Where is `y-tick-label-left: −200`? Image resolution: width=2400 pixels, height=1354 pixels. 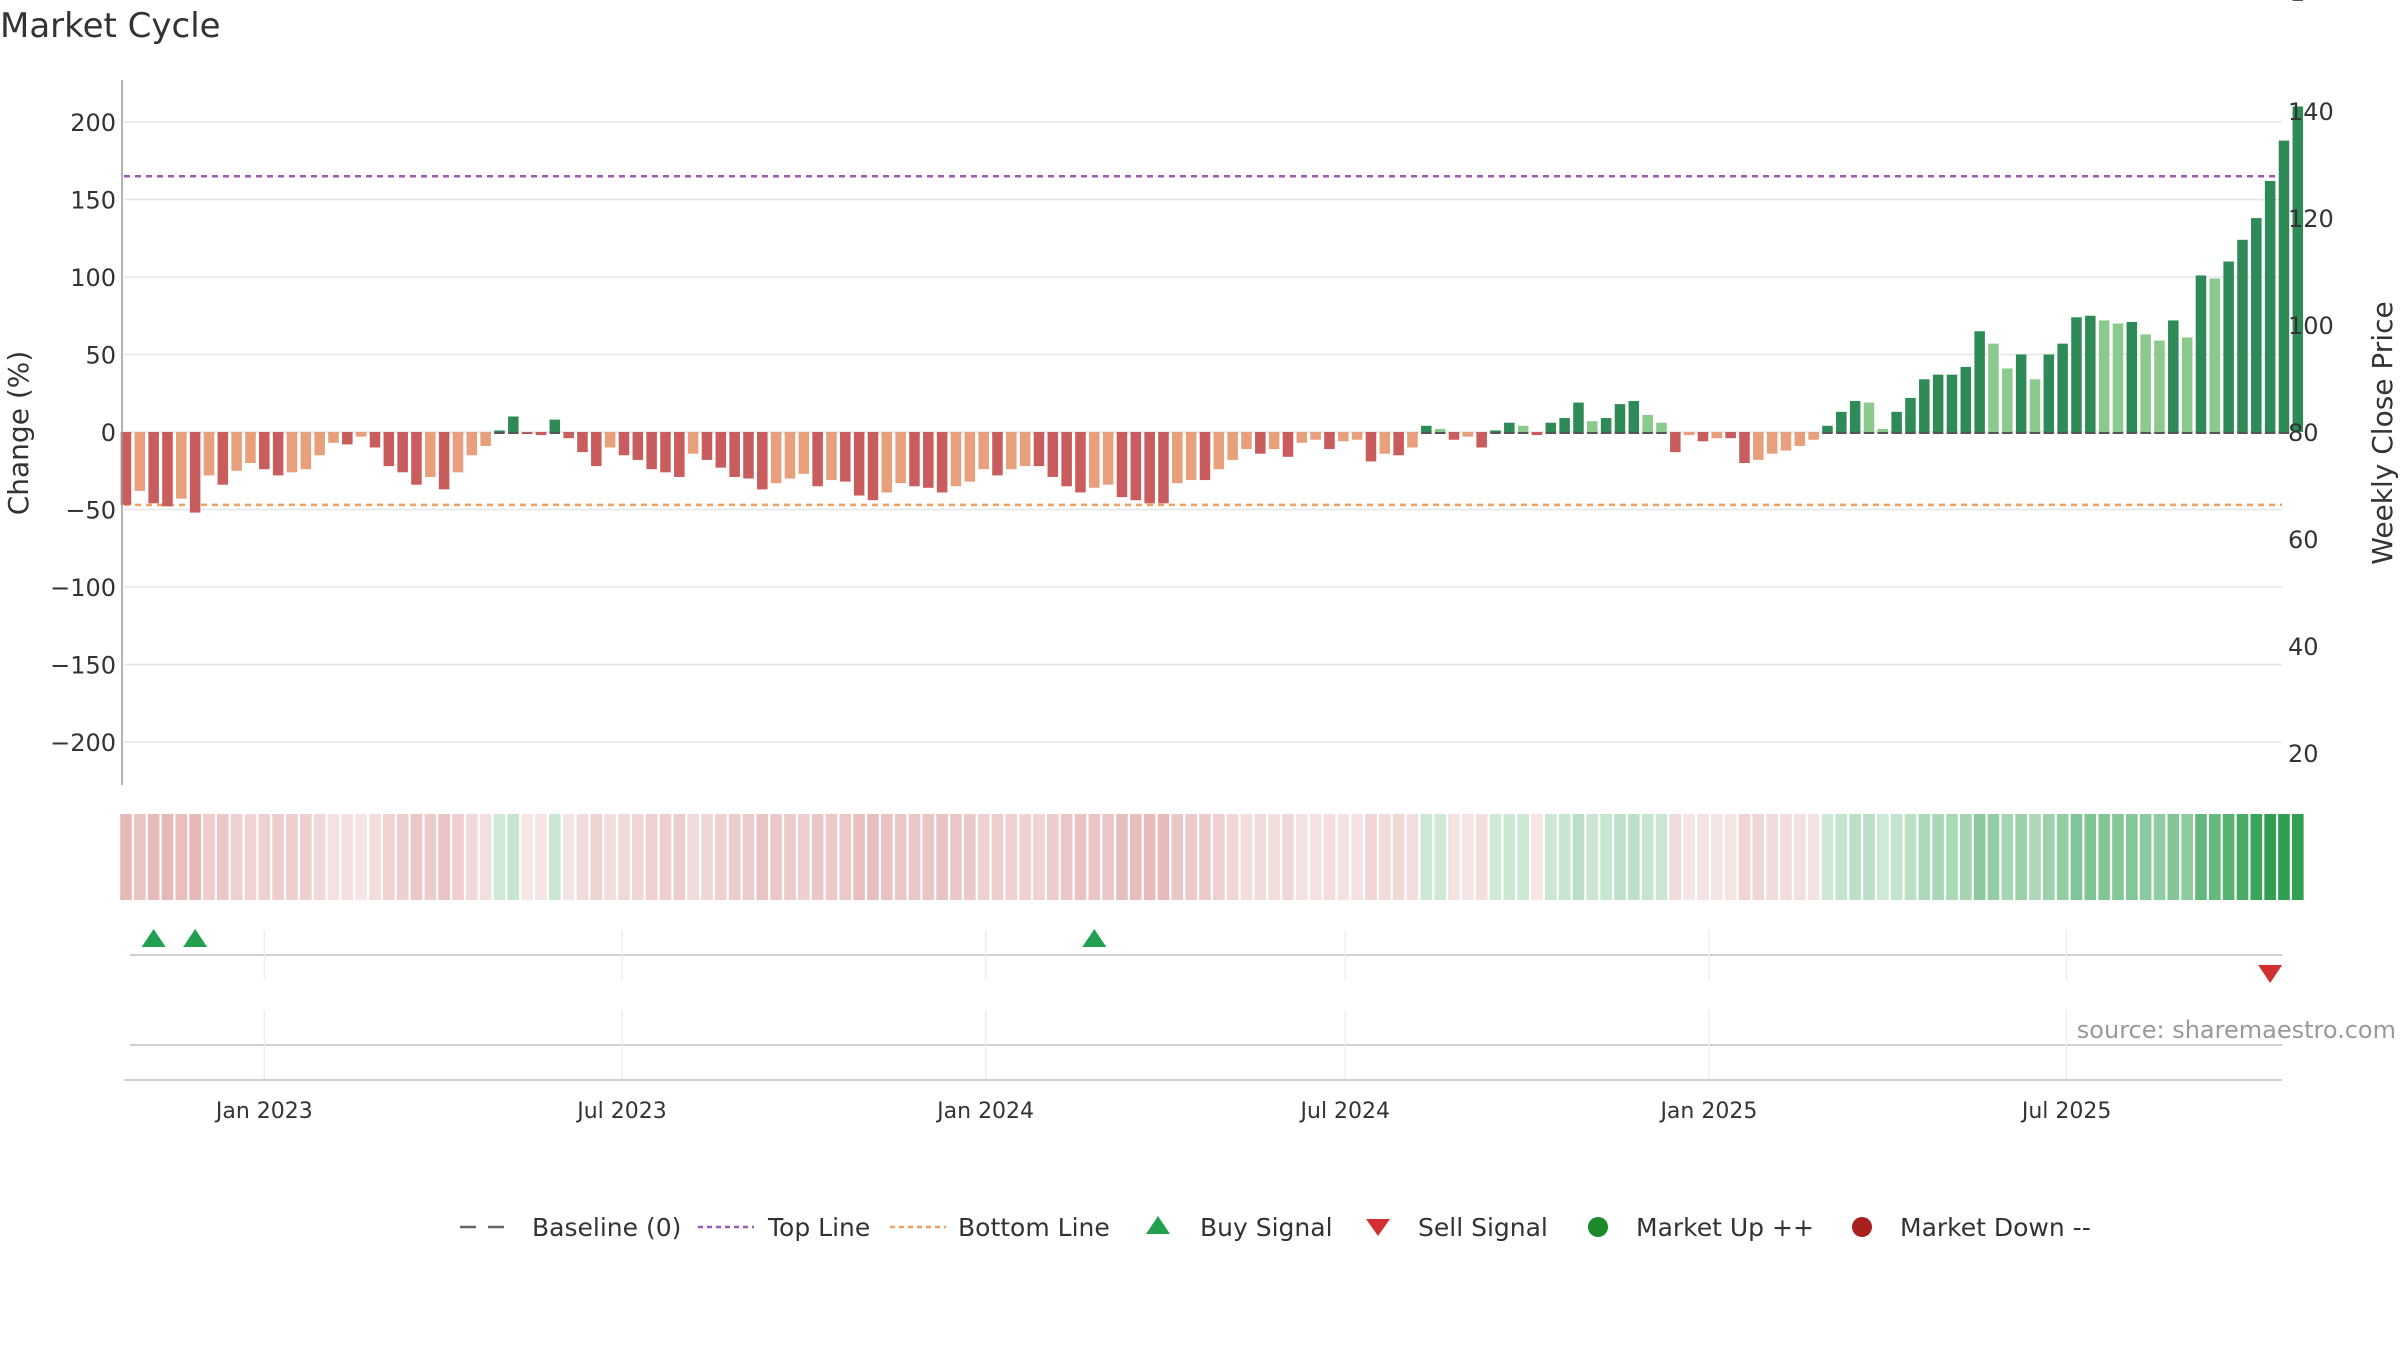 y-tick-label-left: −200 is located at coordinates (83, 743).